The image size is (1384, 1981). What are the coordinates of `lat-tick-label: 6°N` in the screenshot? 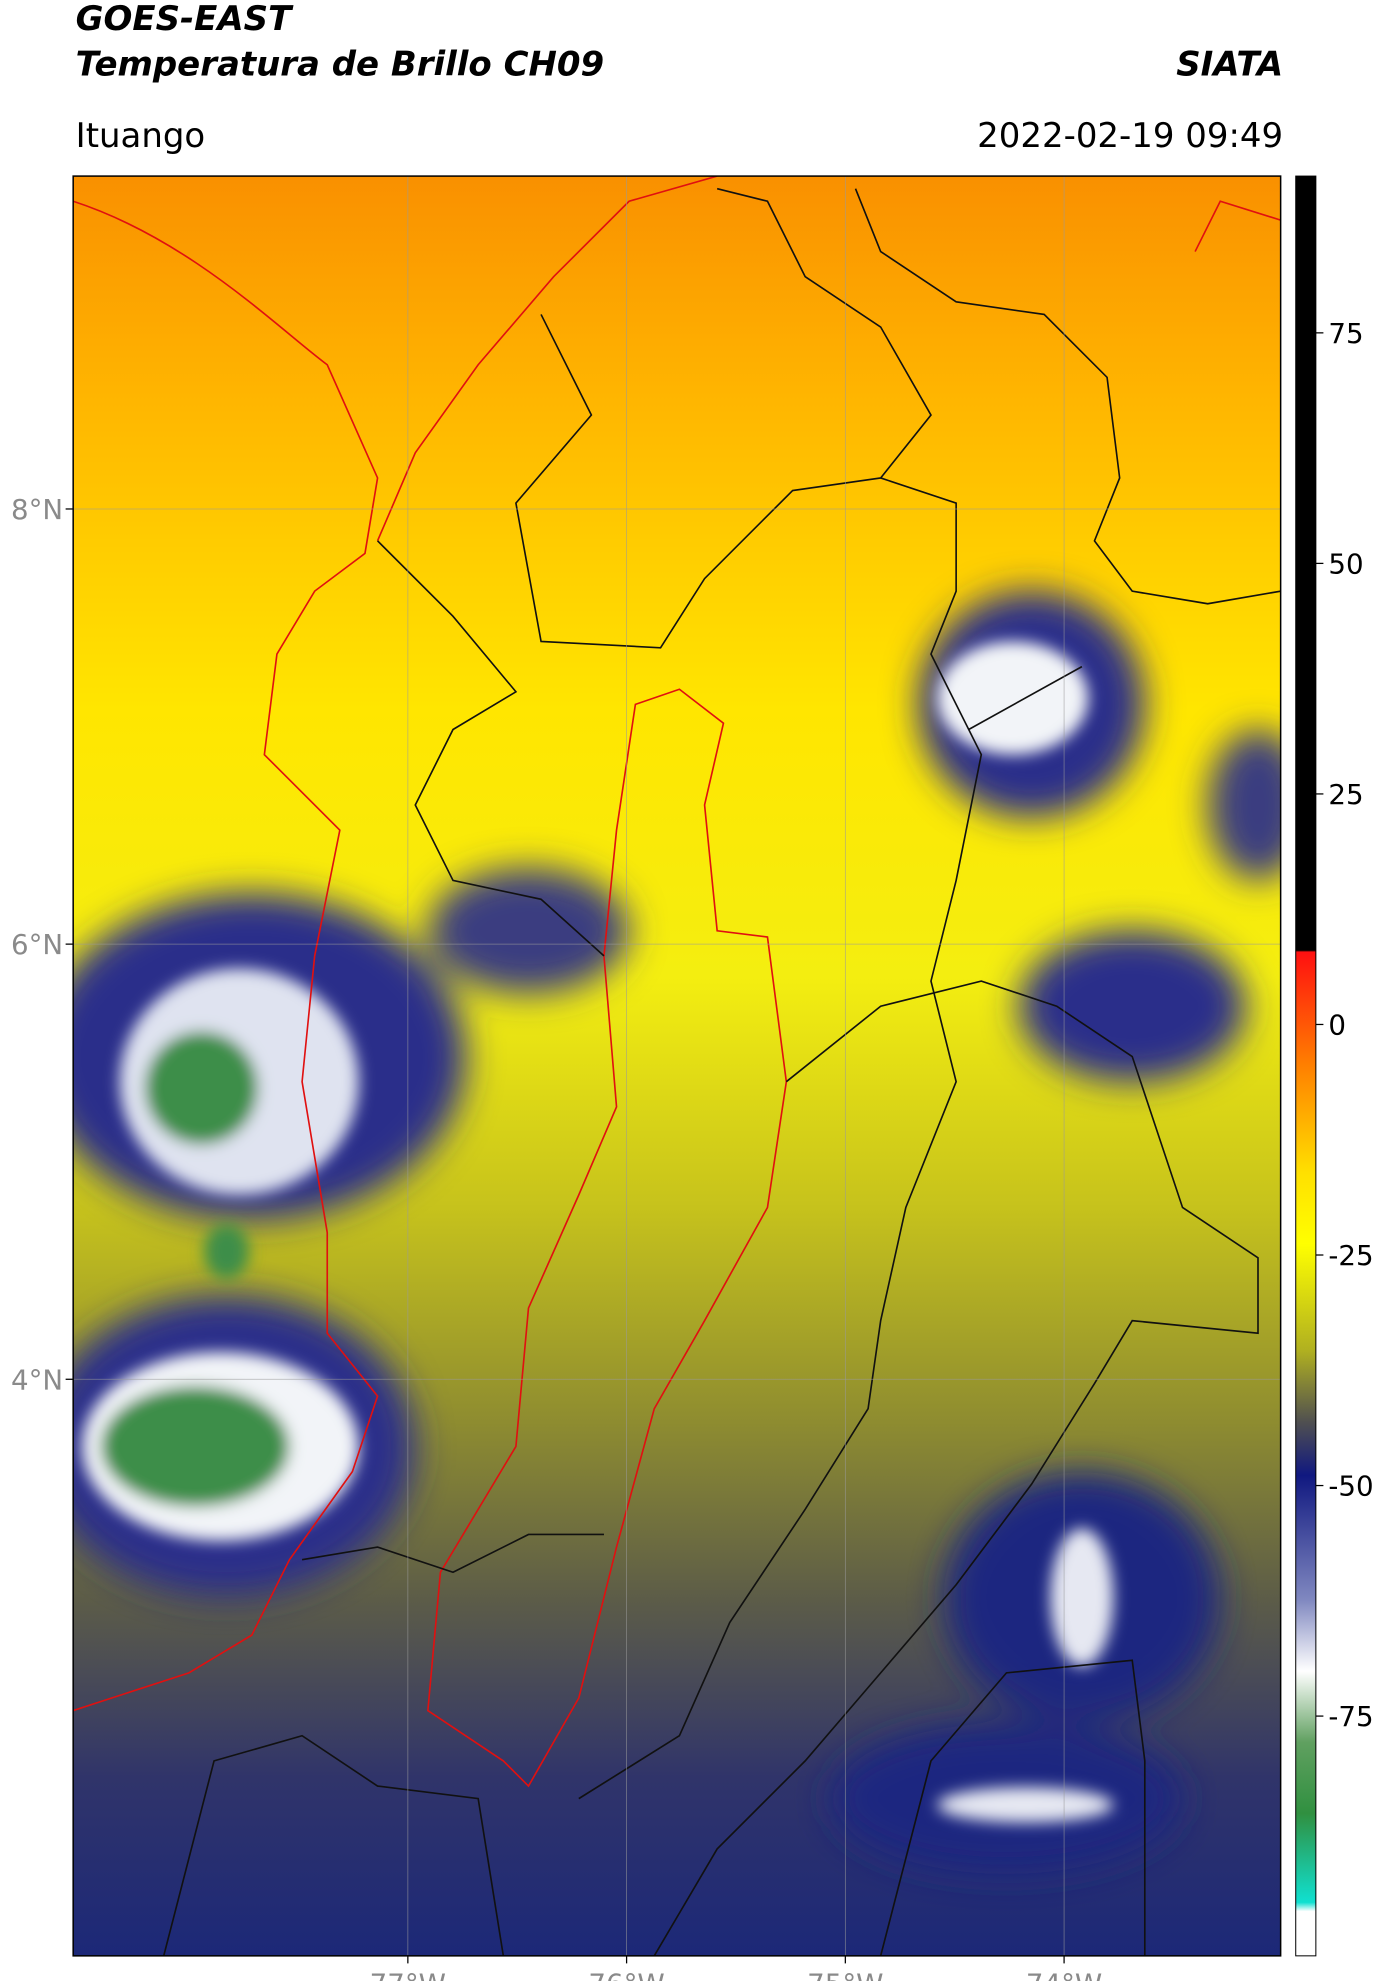 It's located at (37, 944).